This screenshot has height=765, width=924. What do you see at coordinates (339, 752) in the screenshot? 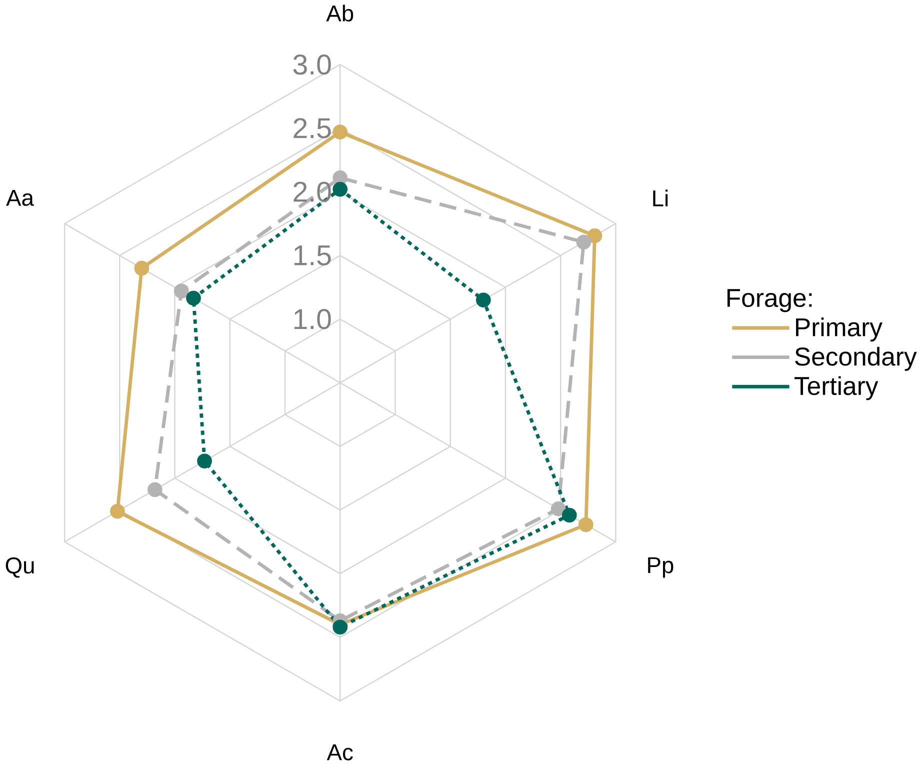
I see `spoke-label: Ac` at bounding box center [339, 752].